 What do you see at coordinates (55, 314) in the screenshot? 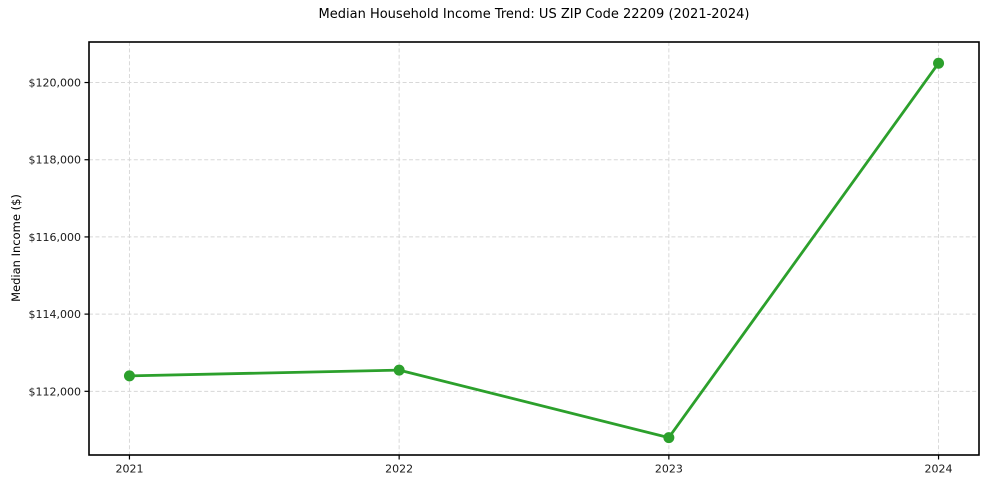
I see `y-tick-label-114000: $114,000` at bounding box center [55, 314].